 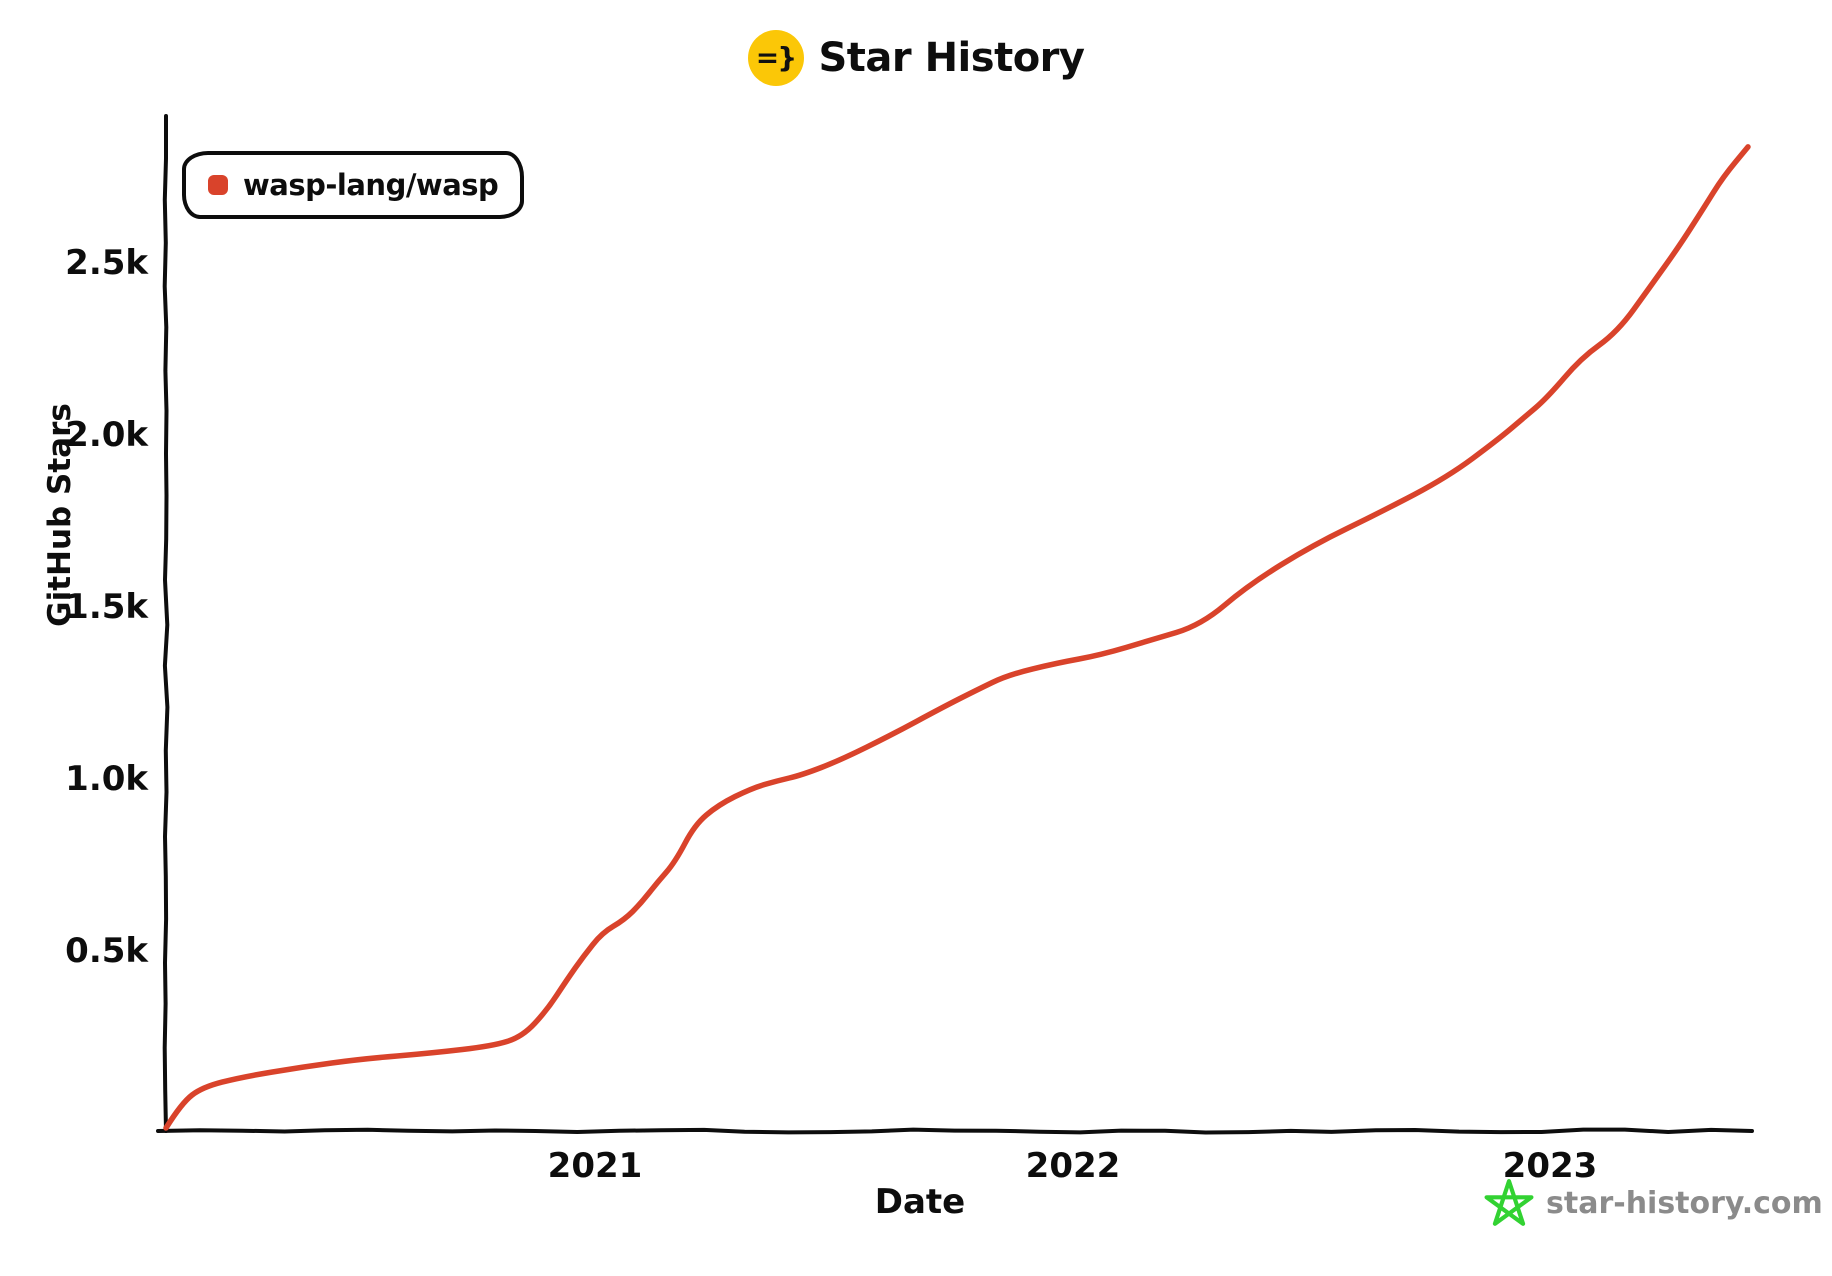 What do you see at coordinates (955, 1131) in the screenshot?
I see `x-axis-line` at bounding box center [955, 1131].